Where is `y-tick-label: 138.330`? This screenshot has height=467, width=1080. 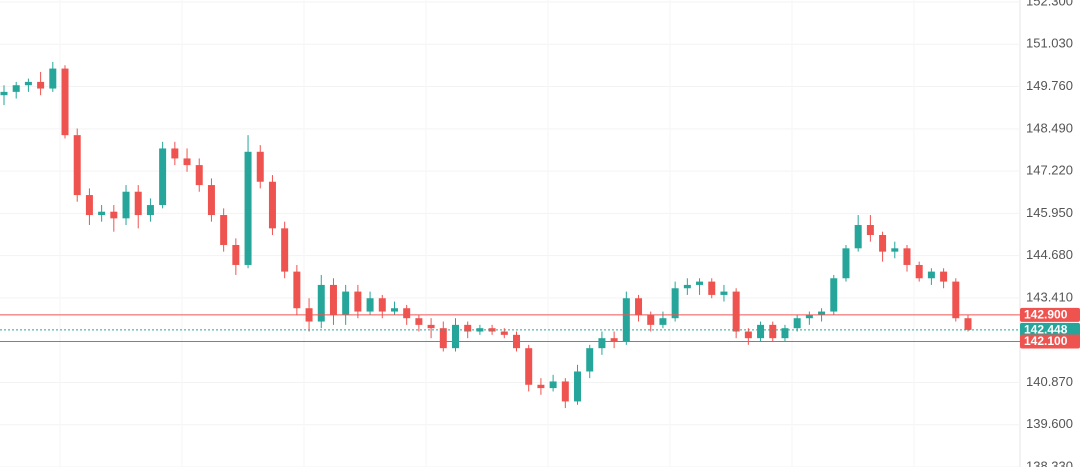
y-tick-label: 138.330 is located at coordinates (1049, 462).